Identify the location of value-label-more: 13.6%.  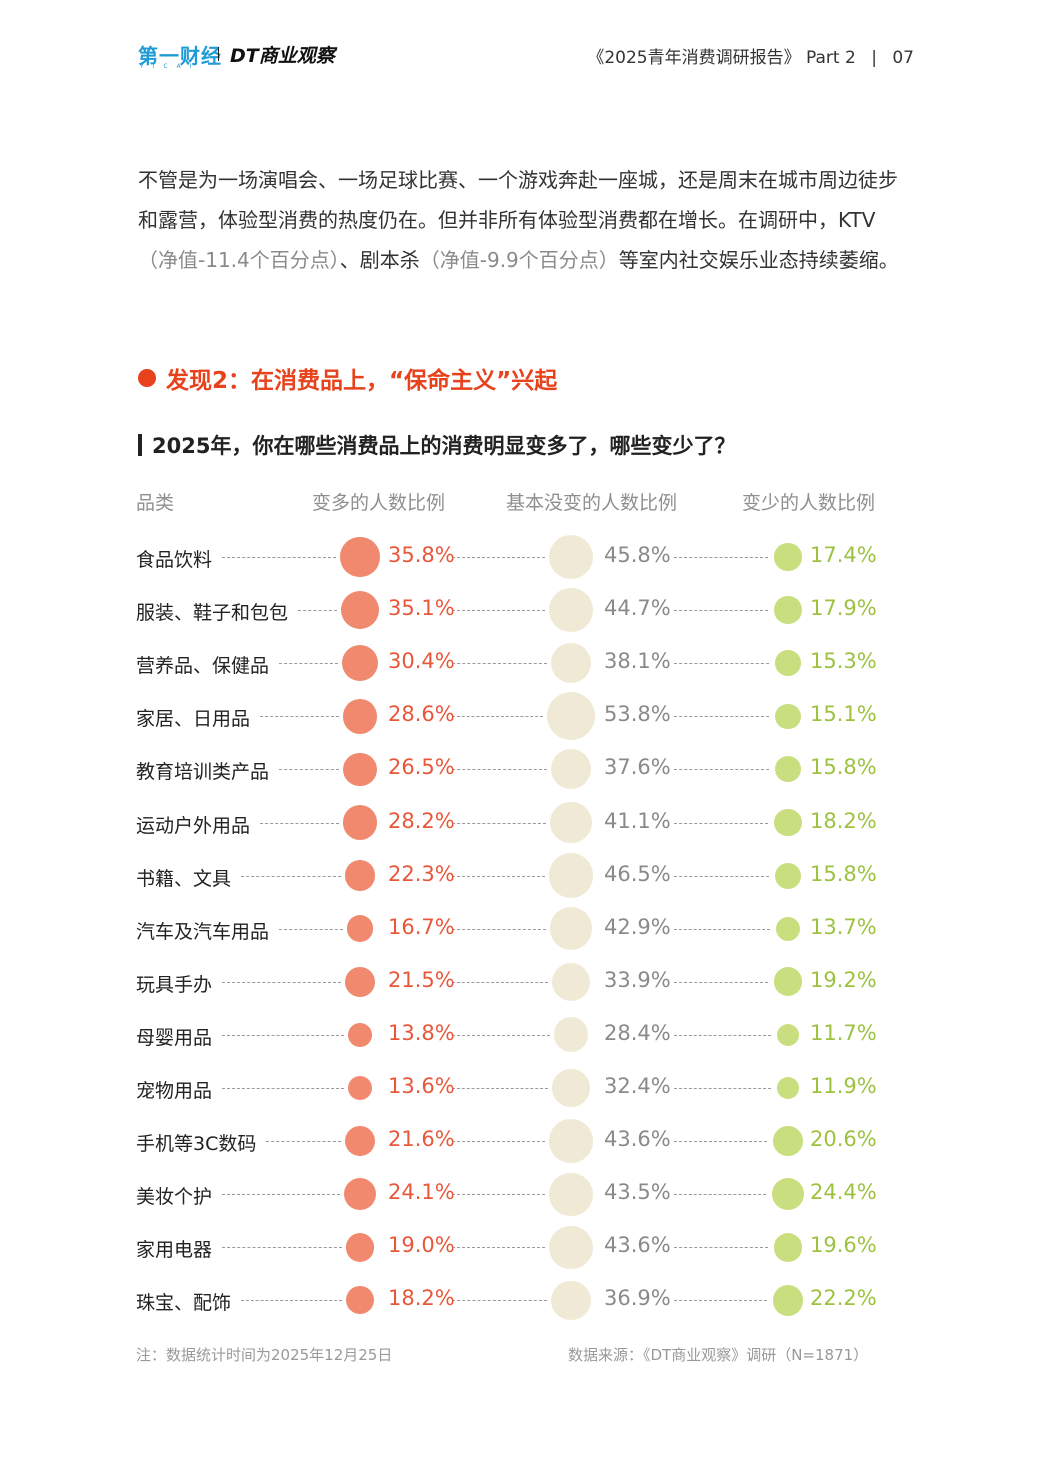
(421, 1086).